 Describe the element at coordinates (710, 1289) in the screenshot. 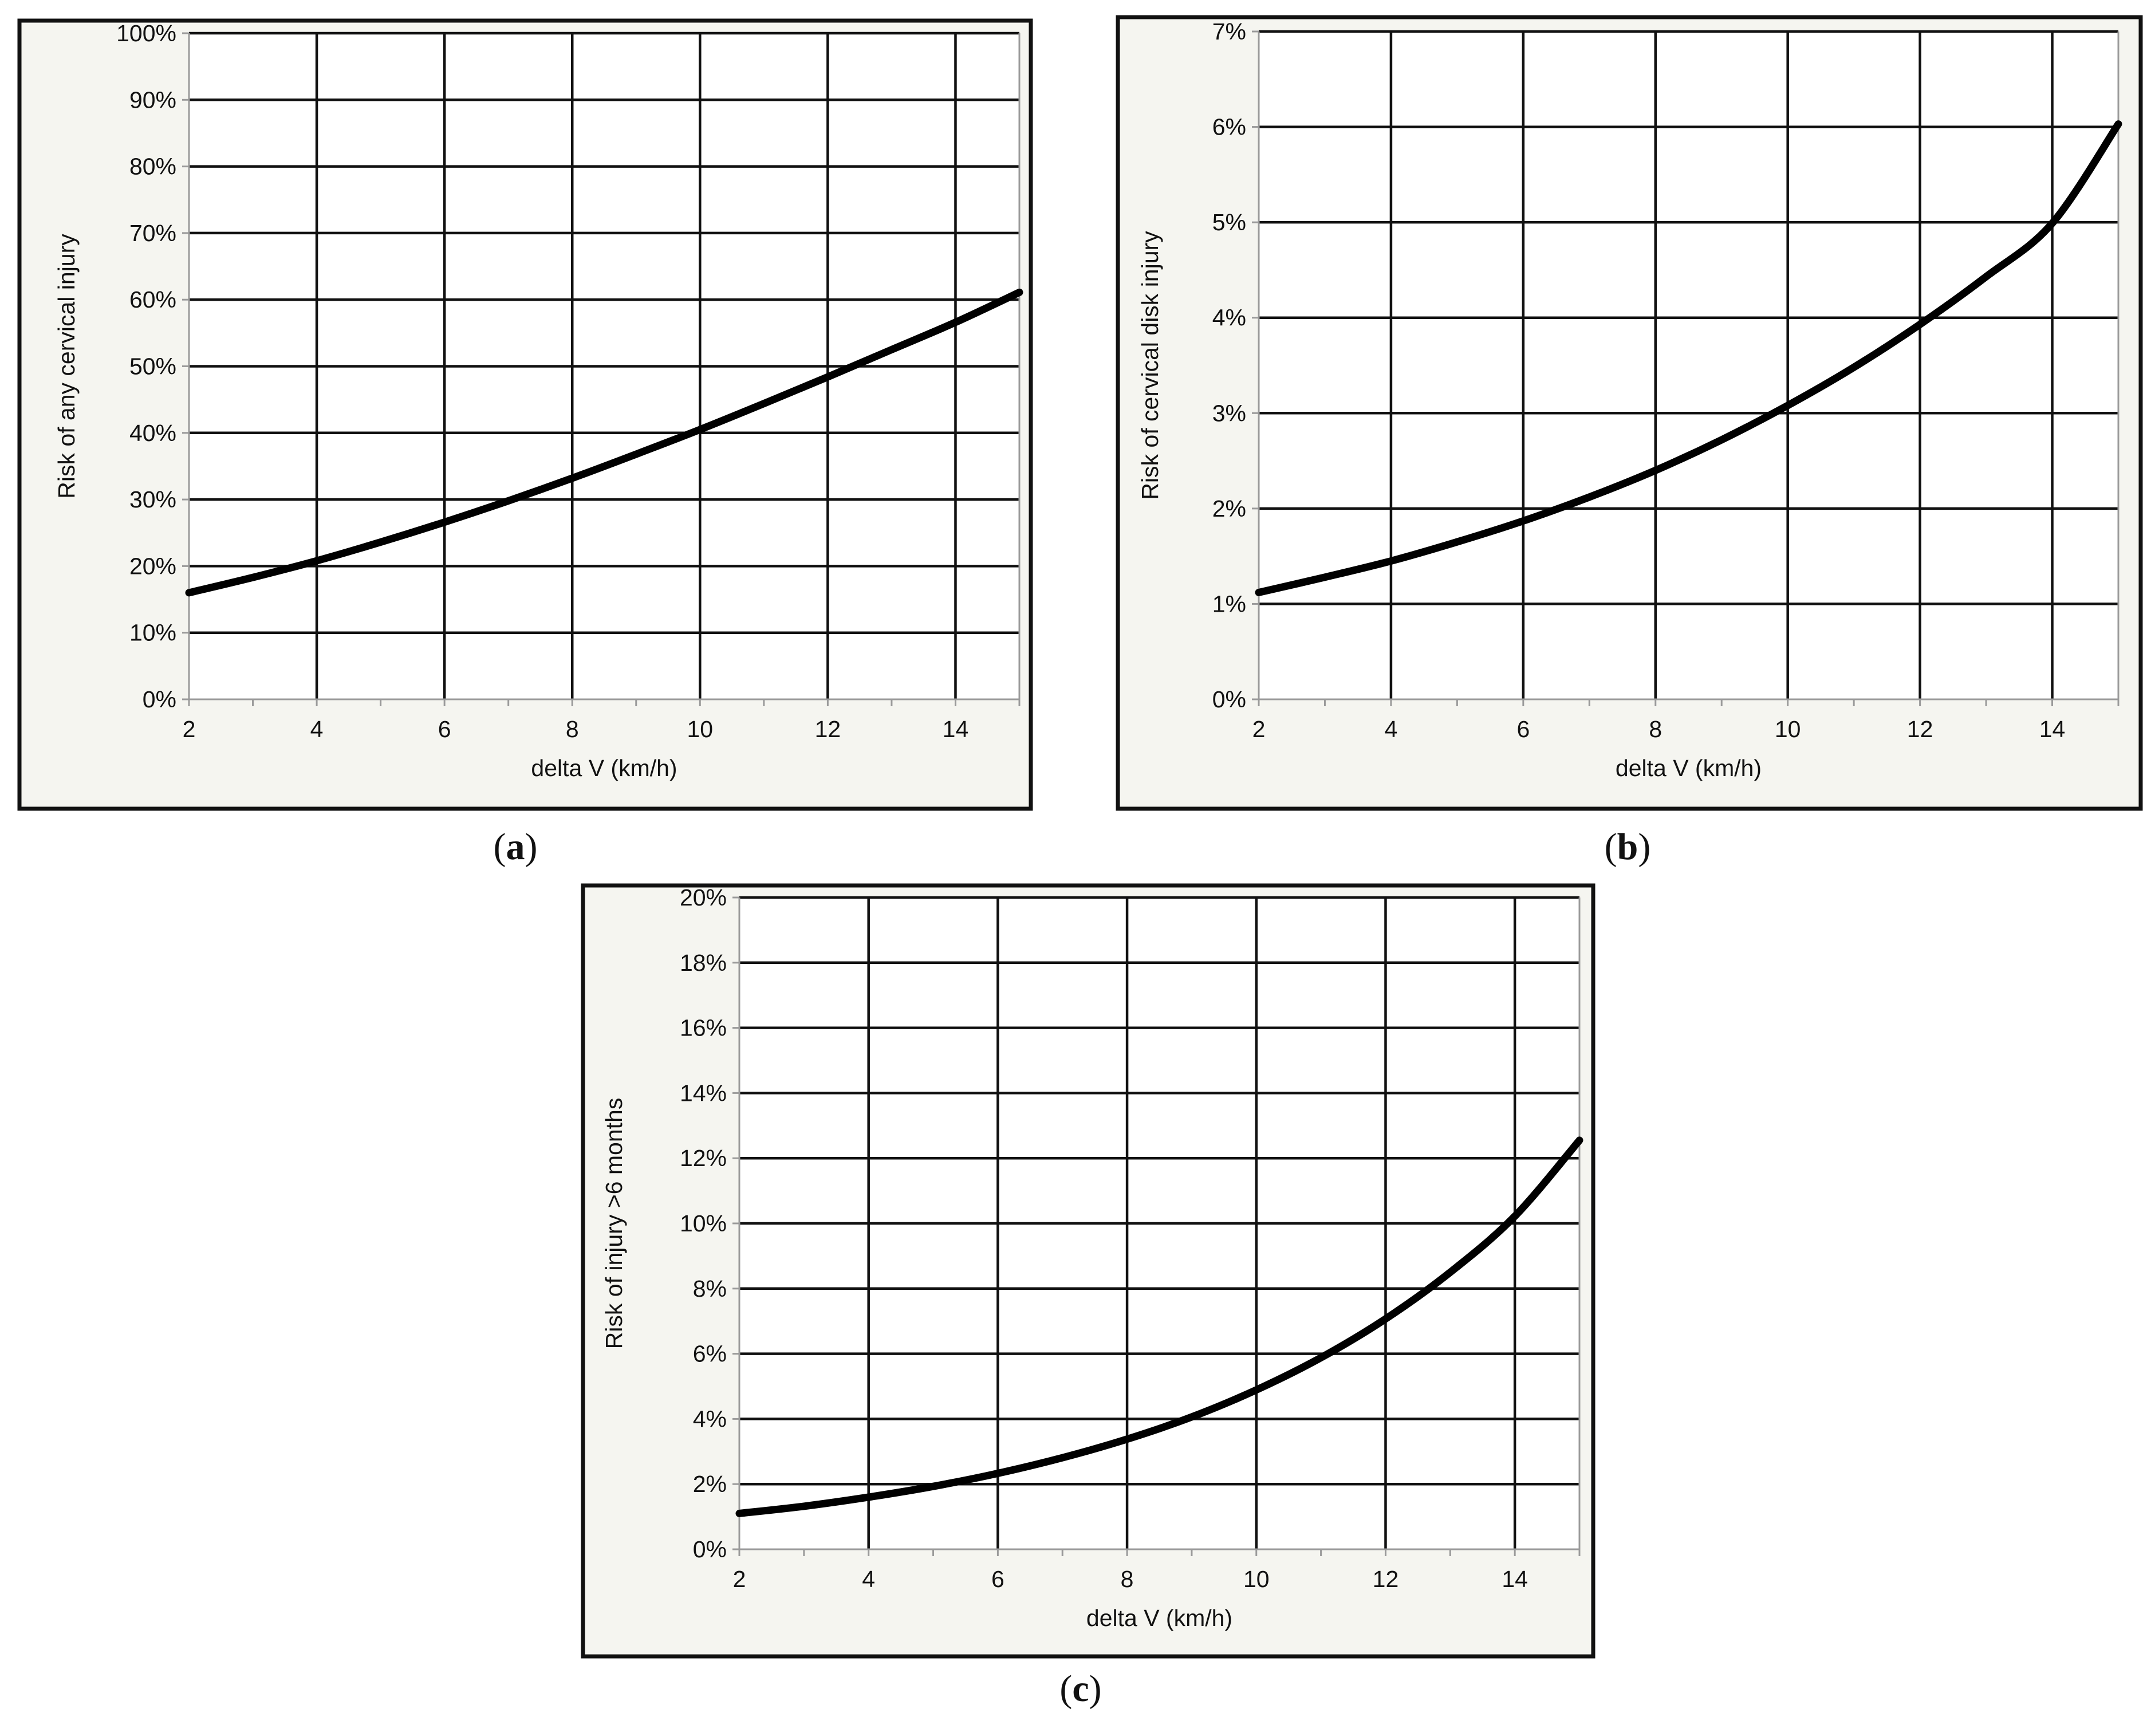

I see `y-tick-label: 8%` at that location.